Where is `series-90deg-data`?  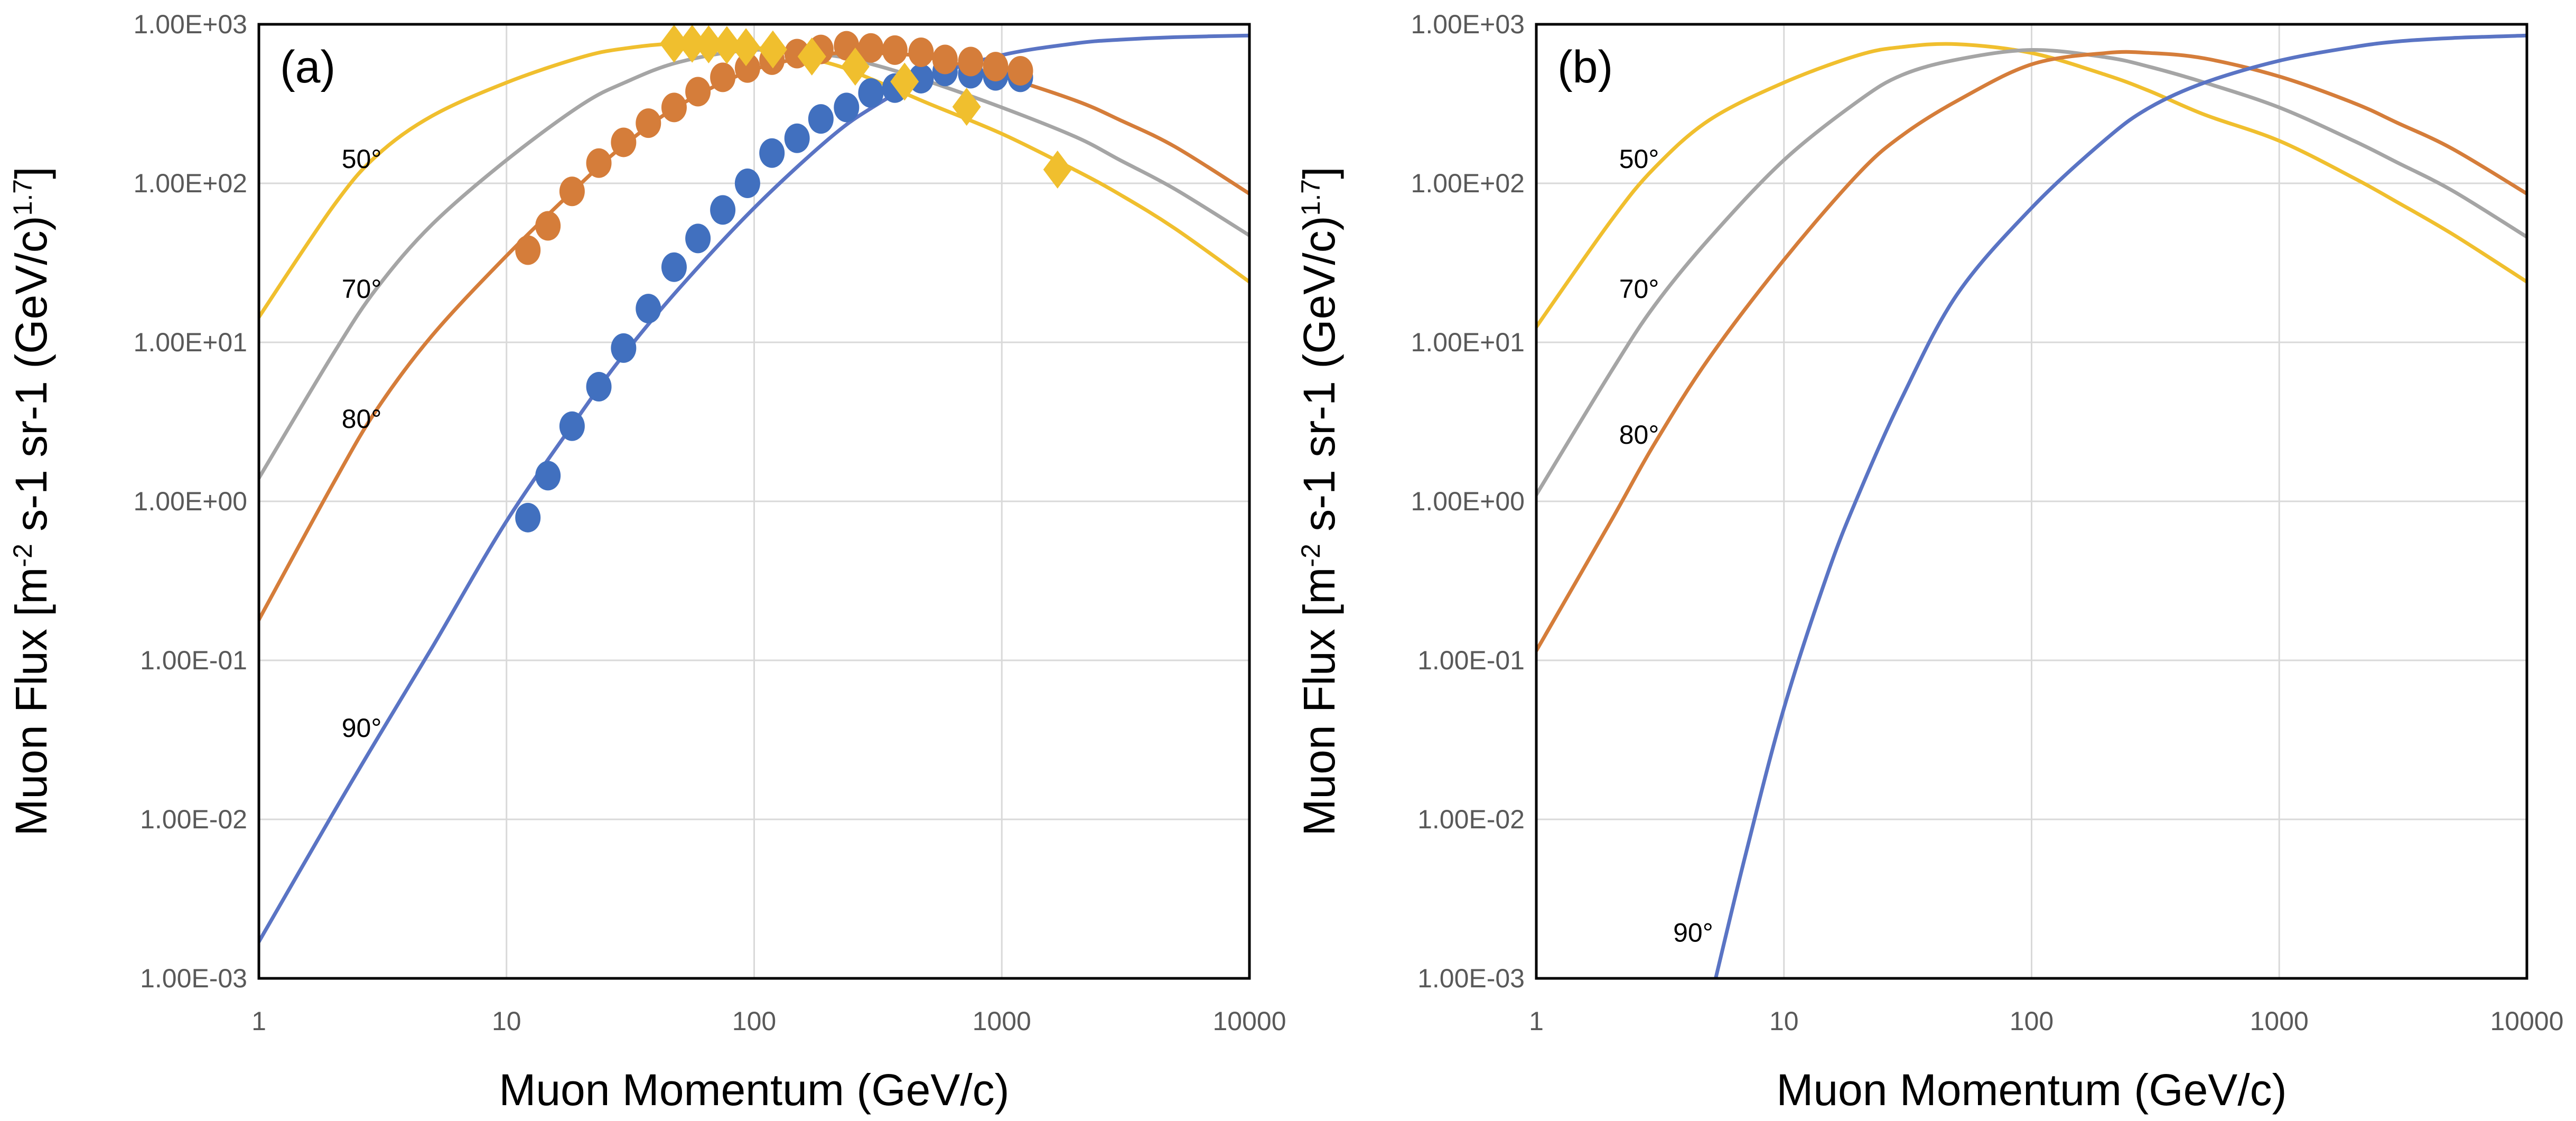 series-90deg-data is located at coordinates (774, 295).